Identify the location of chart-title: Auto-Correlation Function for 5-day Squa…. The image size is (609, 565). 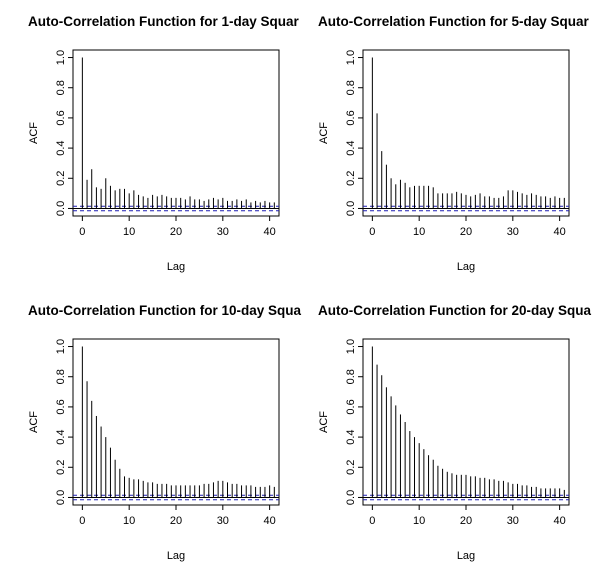
(453, 21).